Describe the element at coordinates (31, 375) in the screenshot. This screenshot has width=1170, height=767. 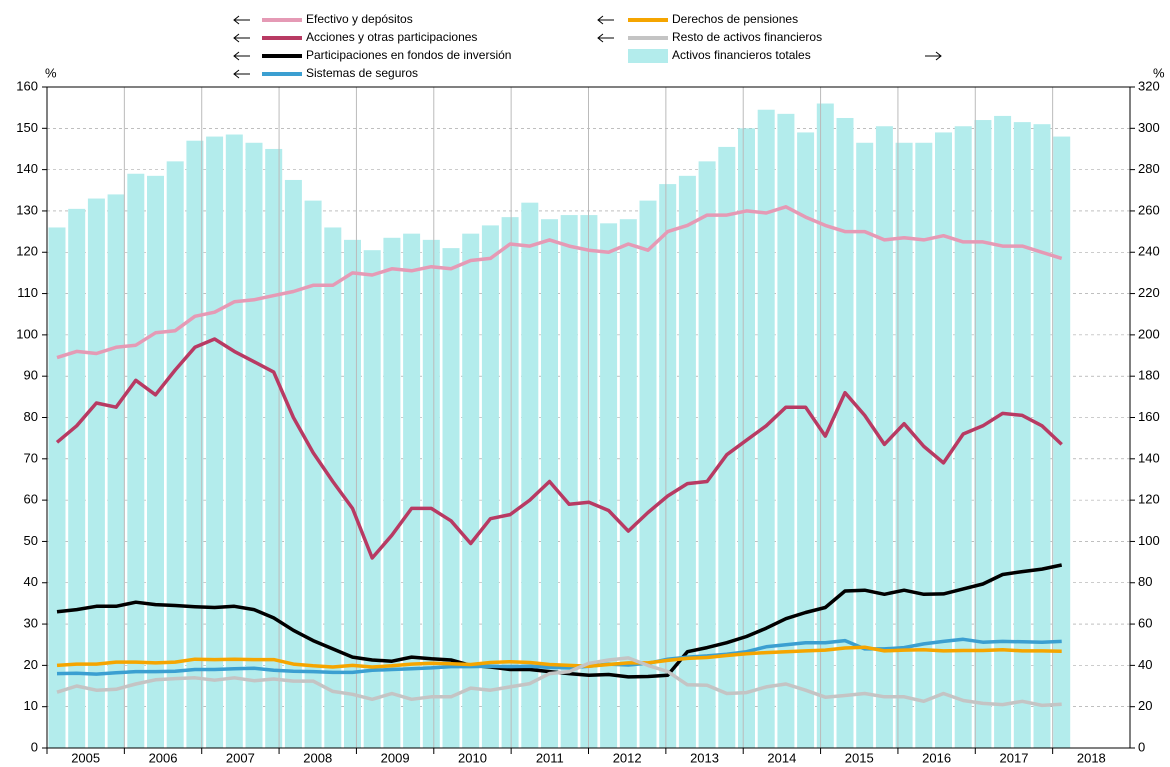
I see `y-tick-label: 90` at that location.